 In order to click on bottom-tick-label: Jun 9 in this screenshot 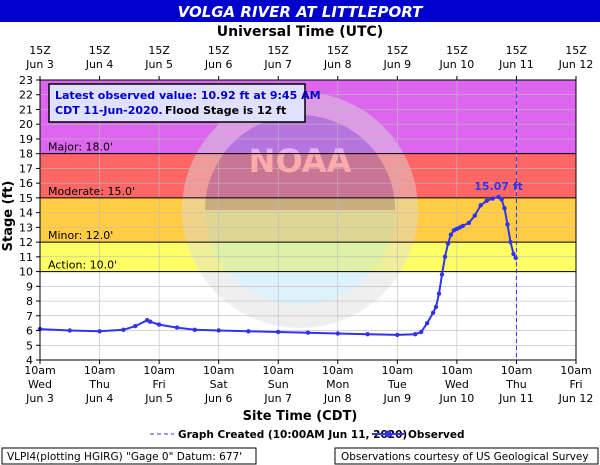, I will do `click(396, 398)`.